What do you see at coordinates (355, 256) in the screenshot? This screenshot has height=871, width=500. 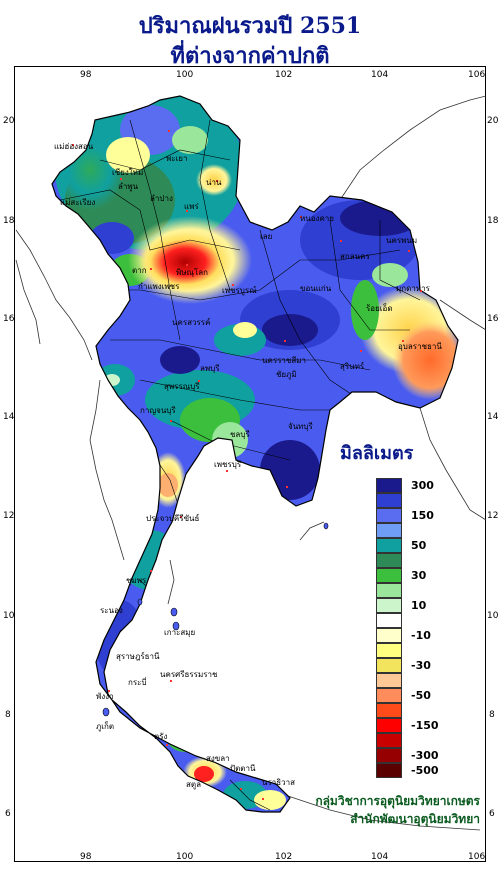 I see `place-sakonnakhon: สกลนคร` at bounding box center [355, 256].